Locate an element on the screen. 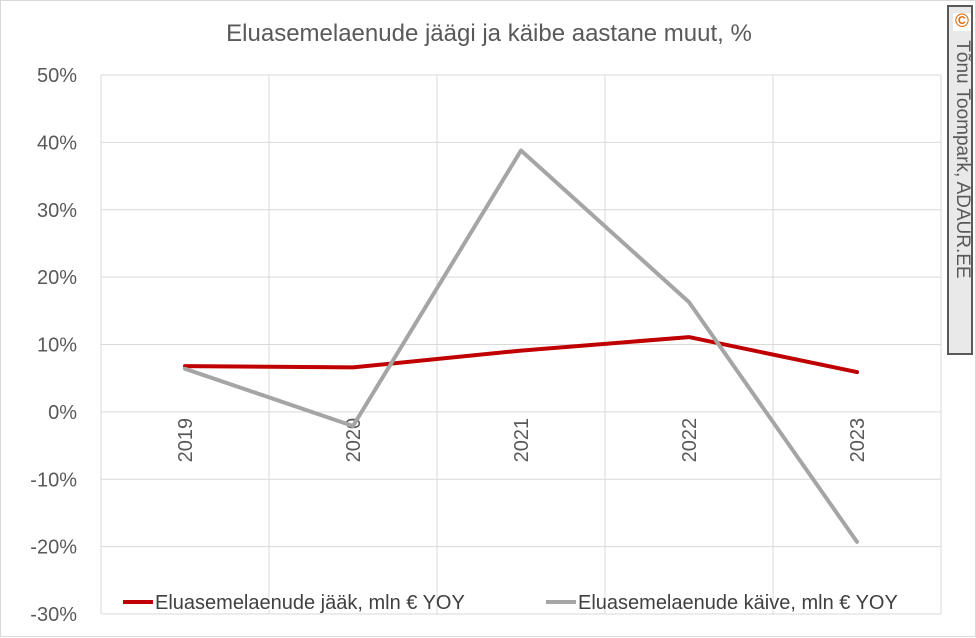  y-tick-label: 0% is located at coordinates (62, 413).